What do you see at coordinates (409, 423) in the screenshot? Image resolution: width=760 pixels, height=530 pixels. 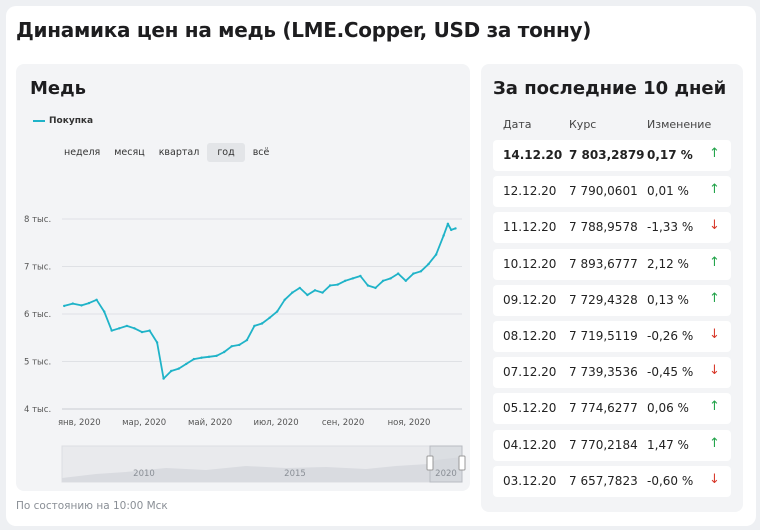 I see `x-tick-label: ноя, 2020` at bounding box center [409, 423].